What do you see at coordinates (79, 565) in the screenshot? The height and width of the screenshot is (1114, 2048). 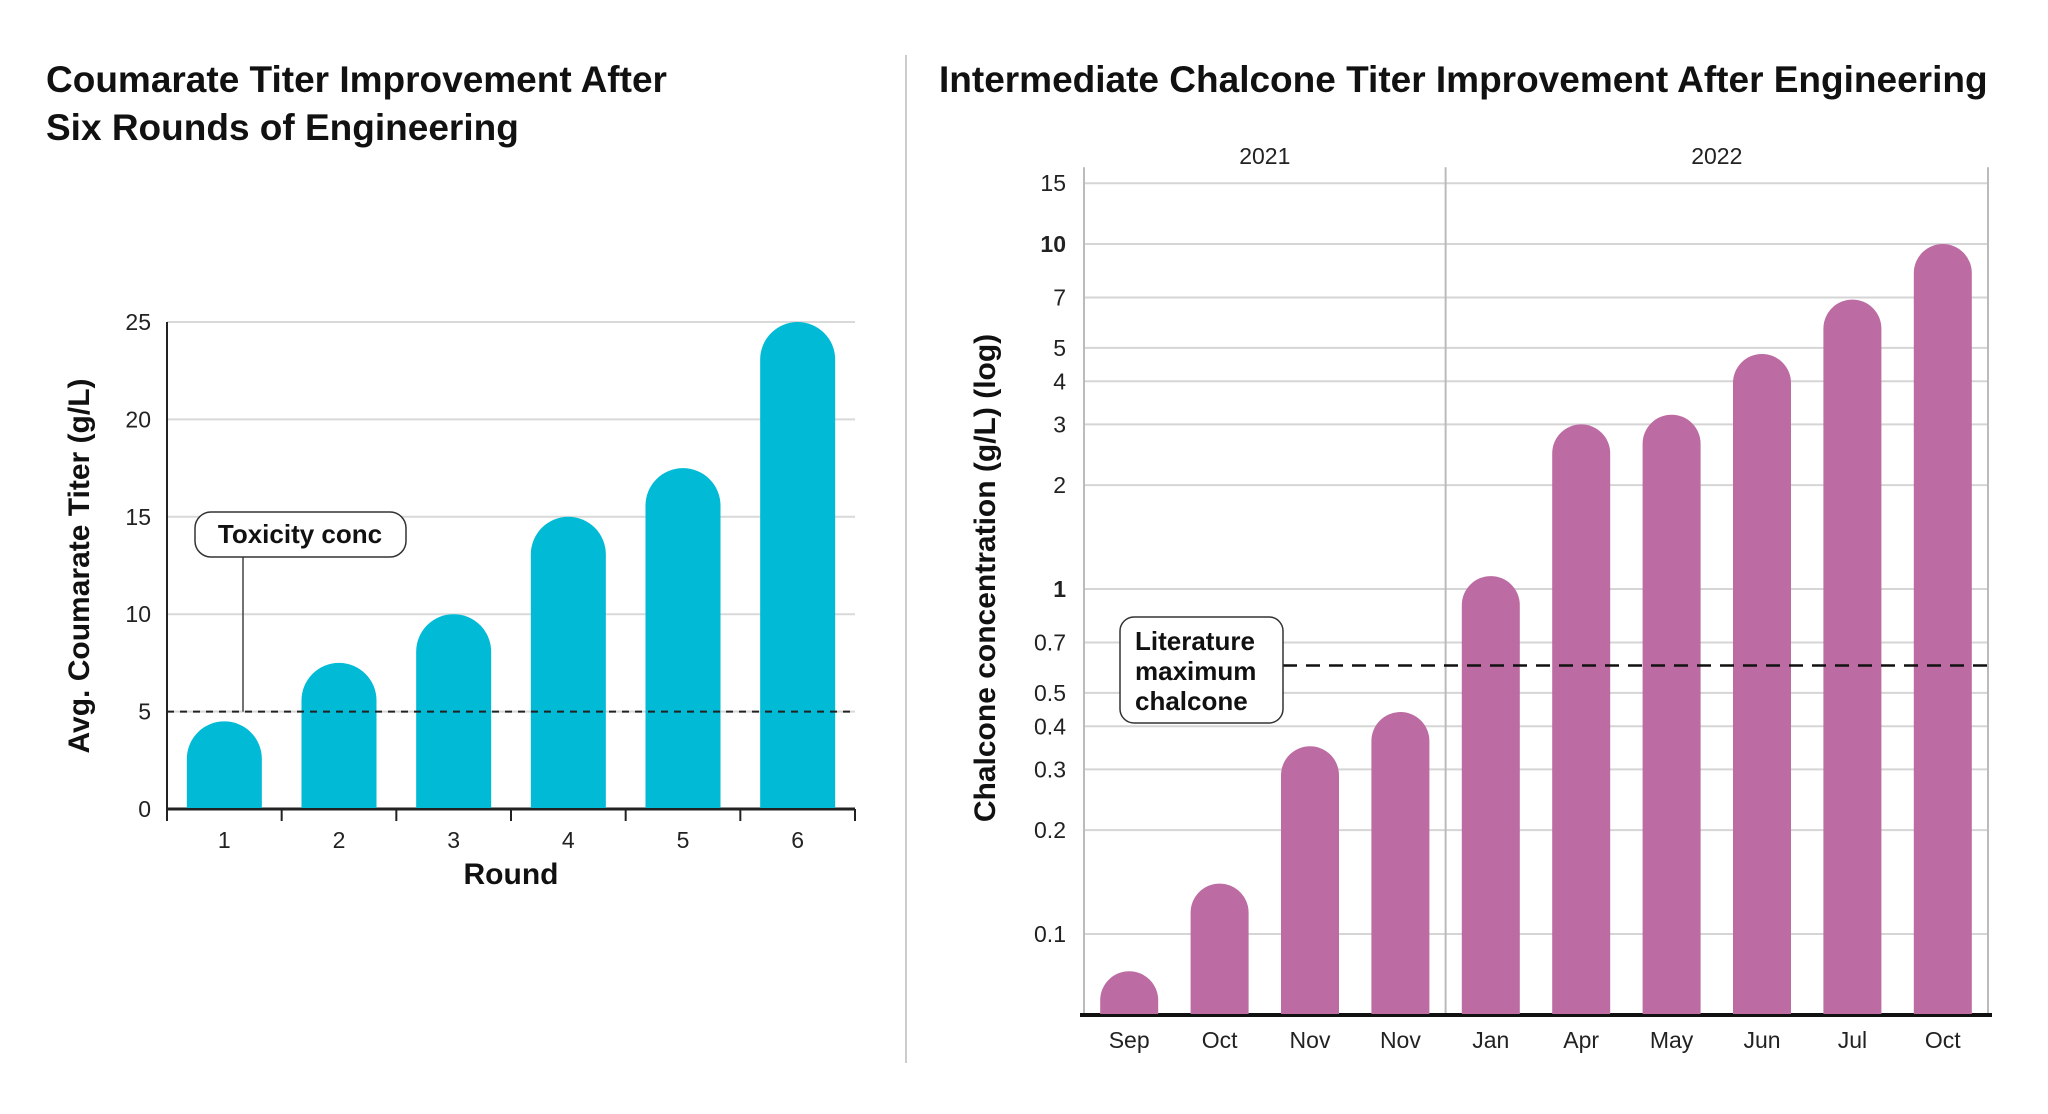 I see `left-y-axis-label: Avg. Coumarate Titer (g/L)` at bounding box center [79, 565].